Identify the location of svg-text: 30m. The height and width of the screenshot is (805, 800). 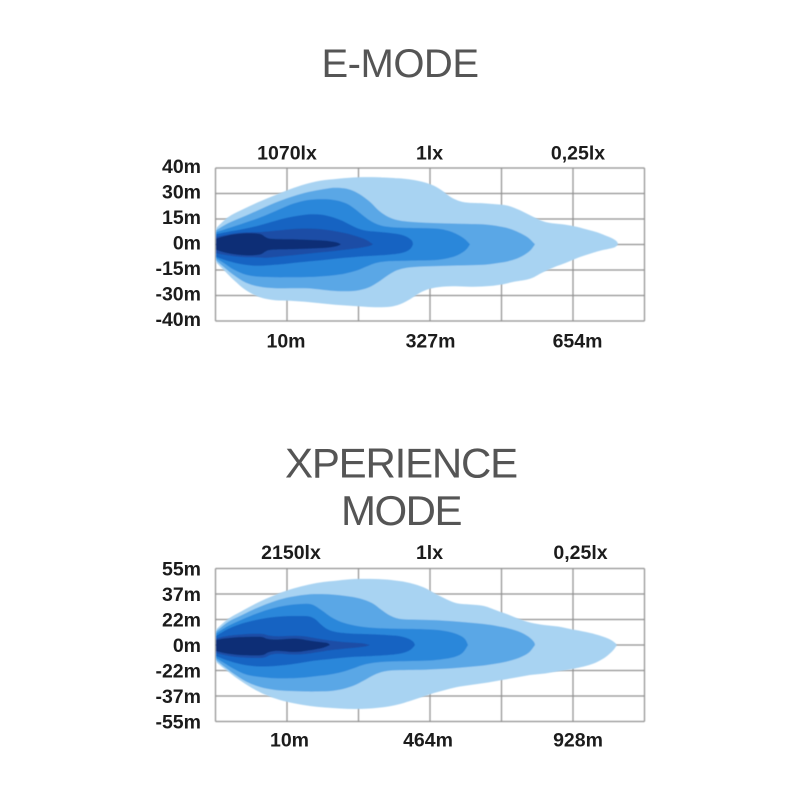
(181, 193).